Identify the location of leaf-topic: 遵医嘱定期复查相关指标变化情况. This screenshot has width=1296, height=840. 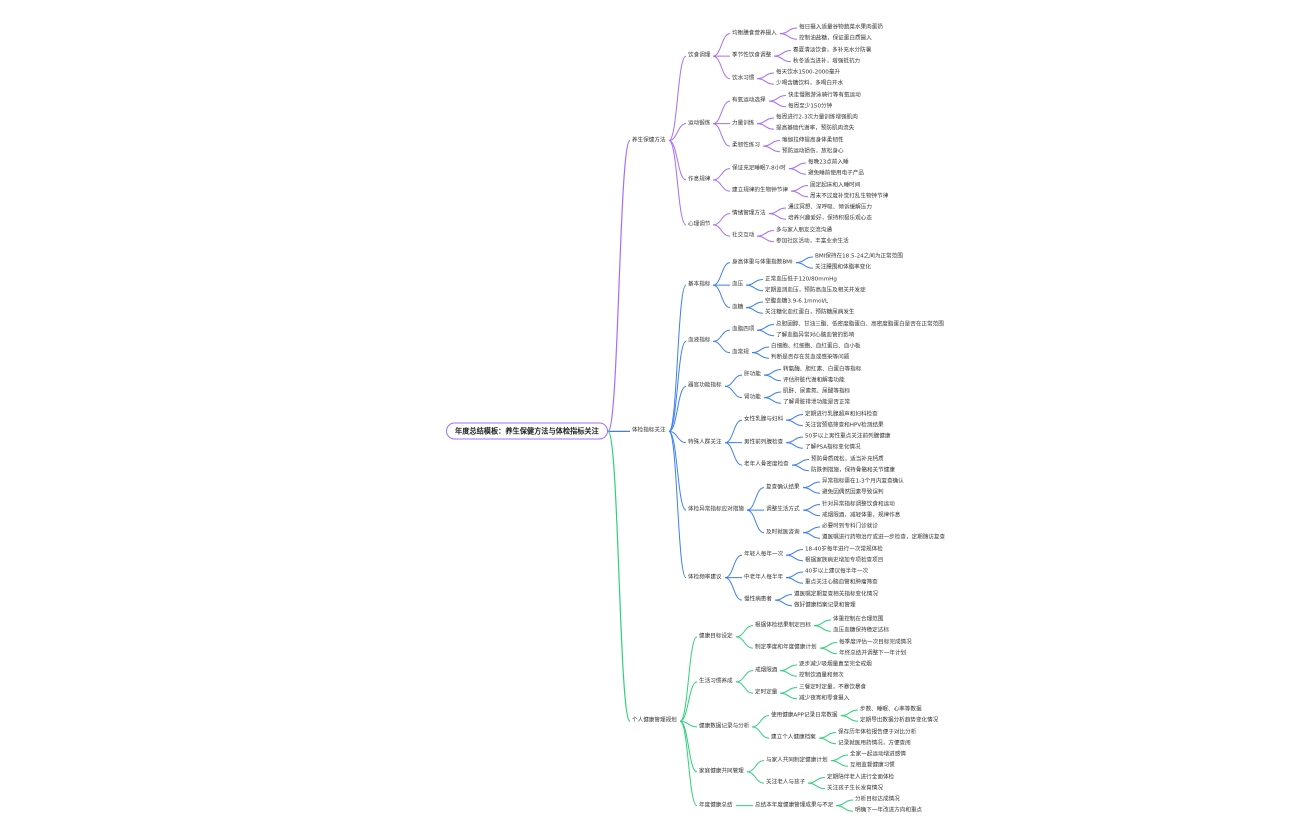
(836, 594).